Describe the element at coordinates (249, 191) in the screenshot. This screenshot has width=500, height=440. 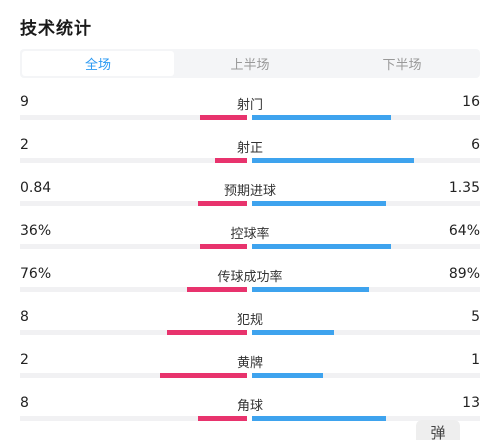
I see `stat-name: 预期进球` at that location.